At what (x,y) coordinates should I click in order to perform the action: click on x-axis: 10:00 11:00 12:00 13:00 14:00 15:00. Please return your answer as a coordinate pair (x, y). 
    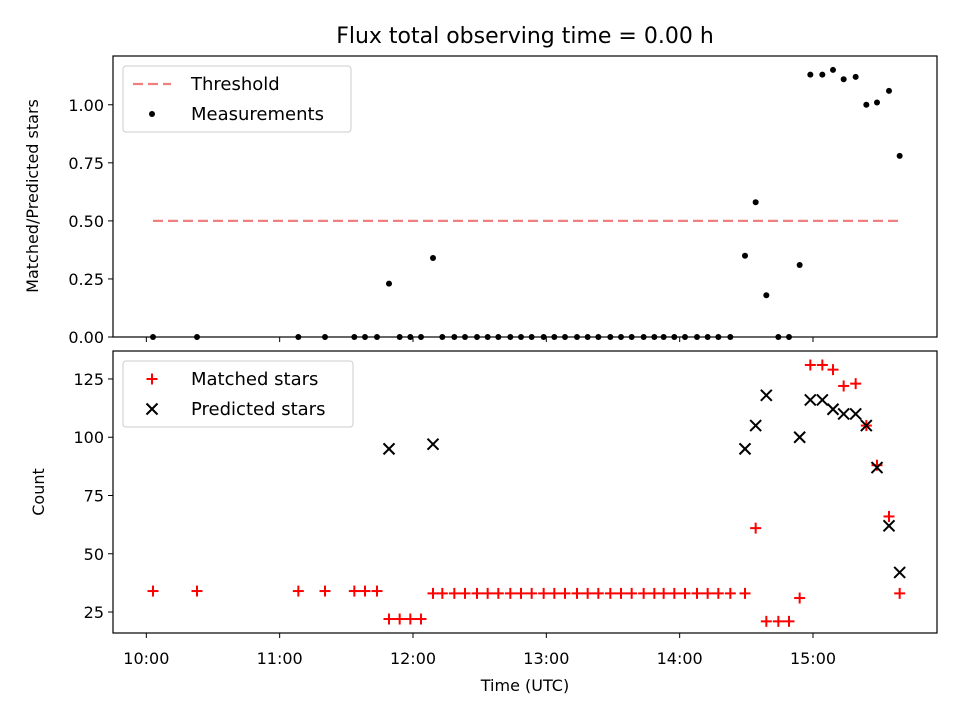
    Looking at the image, I should click on (479, 658).